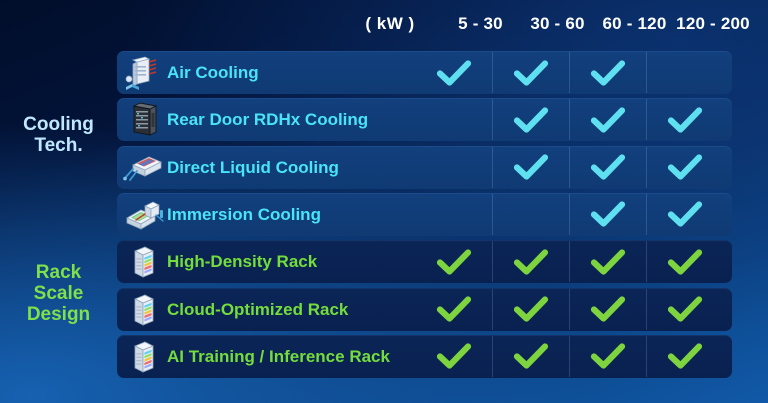 The width and height of the screenshot is (768, 403). Describe the element at coordinates (143, 120) in the screenshot. I see `rear-door-rack-icon` at that location.